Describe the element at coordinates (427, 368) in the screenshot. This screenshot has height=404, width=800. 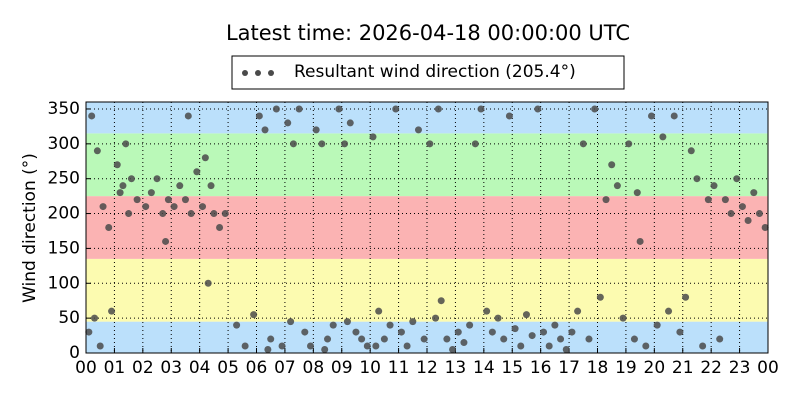
I see `x-tick-label: 12` at that location.